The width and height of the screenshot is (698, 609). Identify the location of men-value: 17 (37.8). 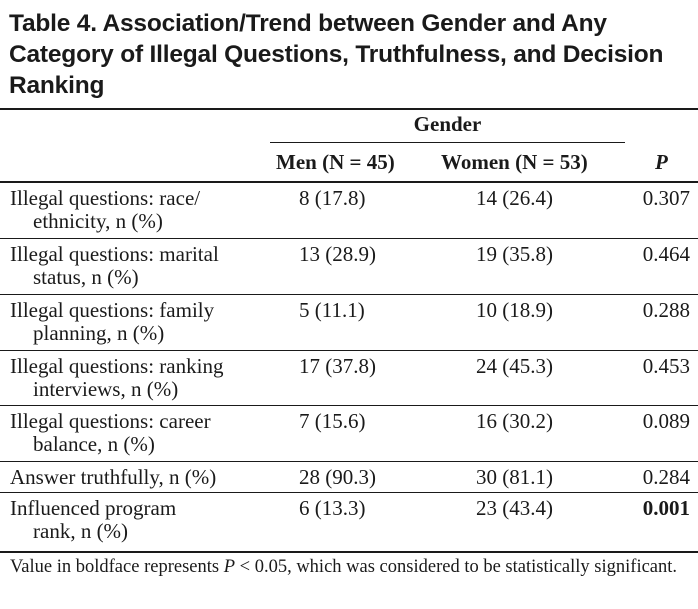
(337, 366).